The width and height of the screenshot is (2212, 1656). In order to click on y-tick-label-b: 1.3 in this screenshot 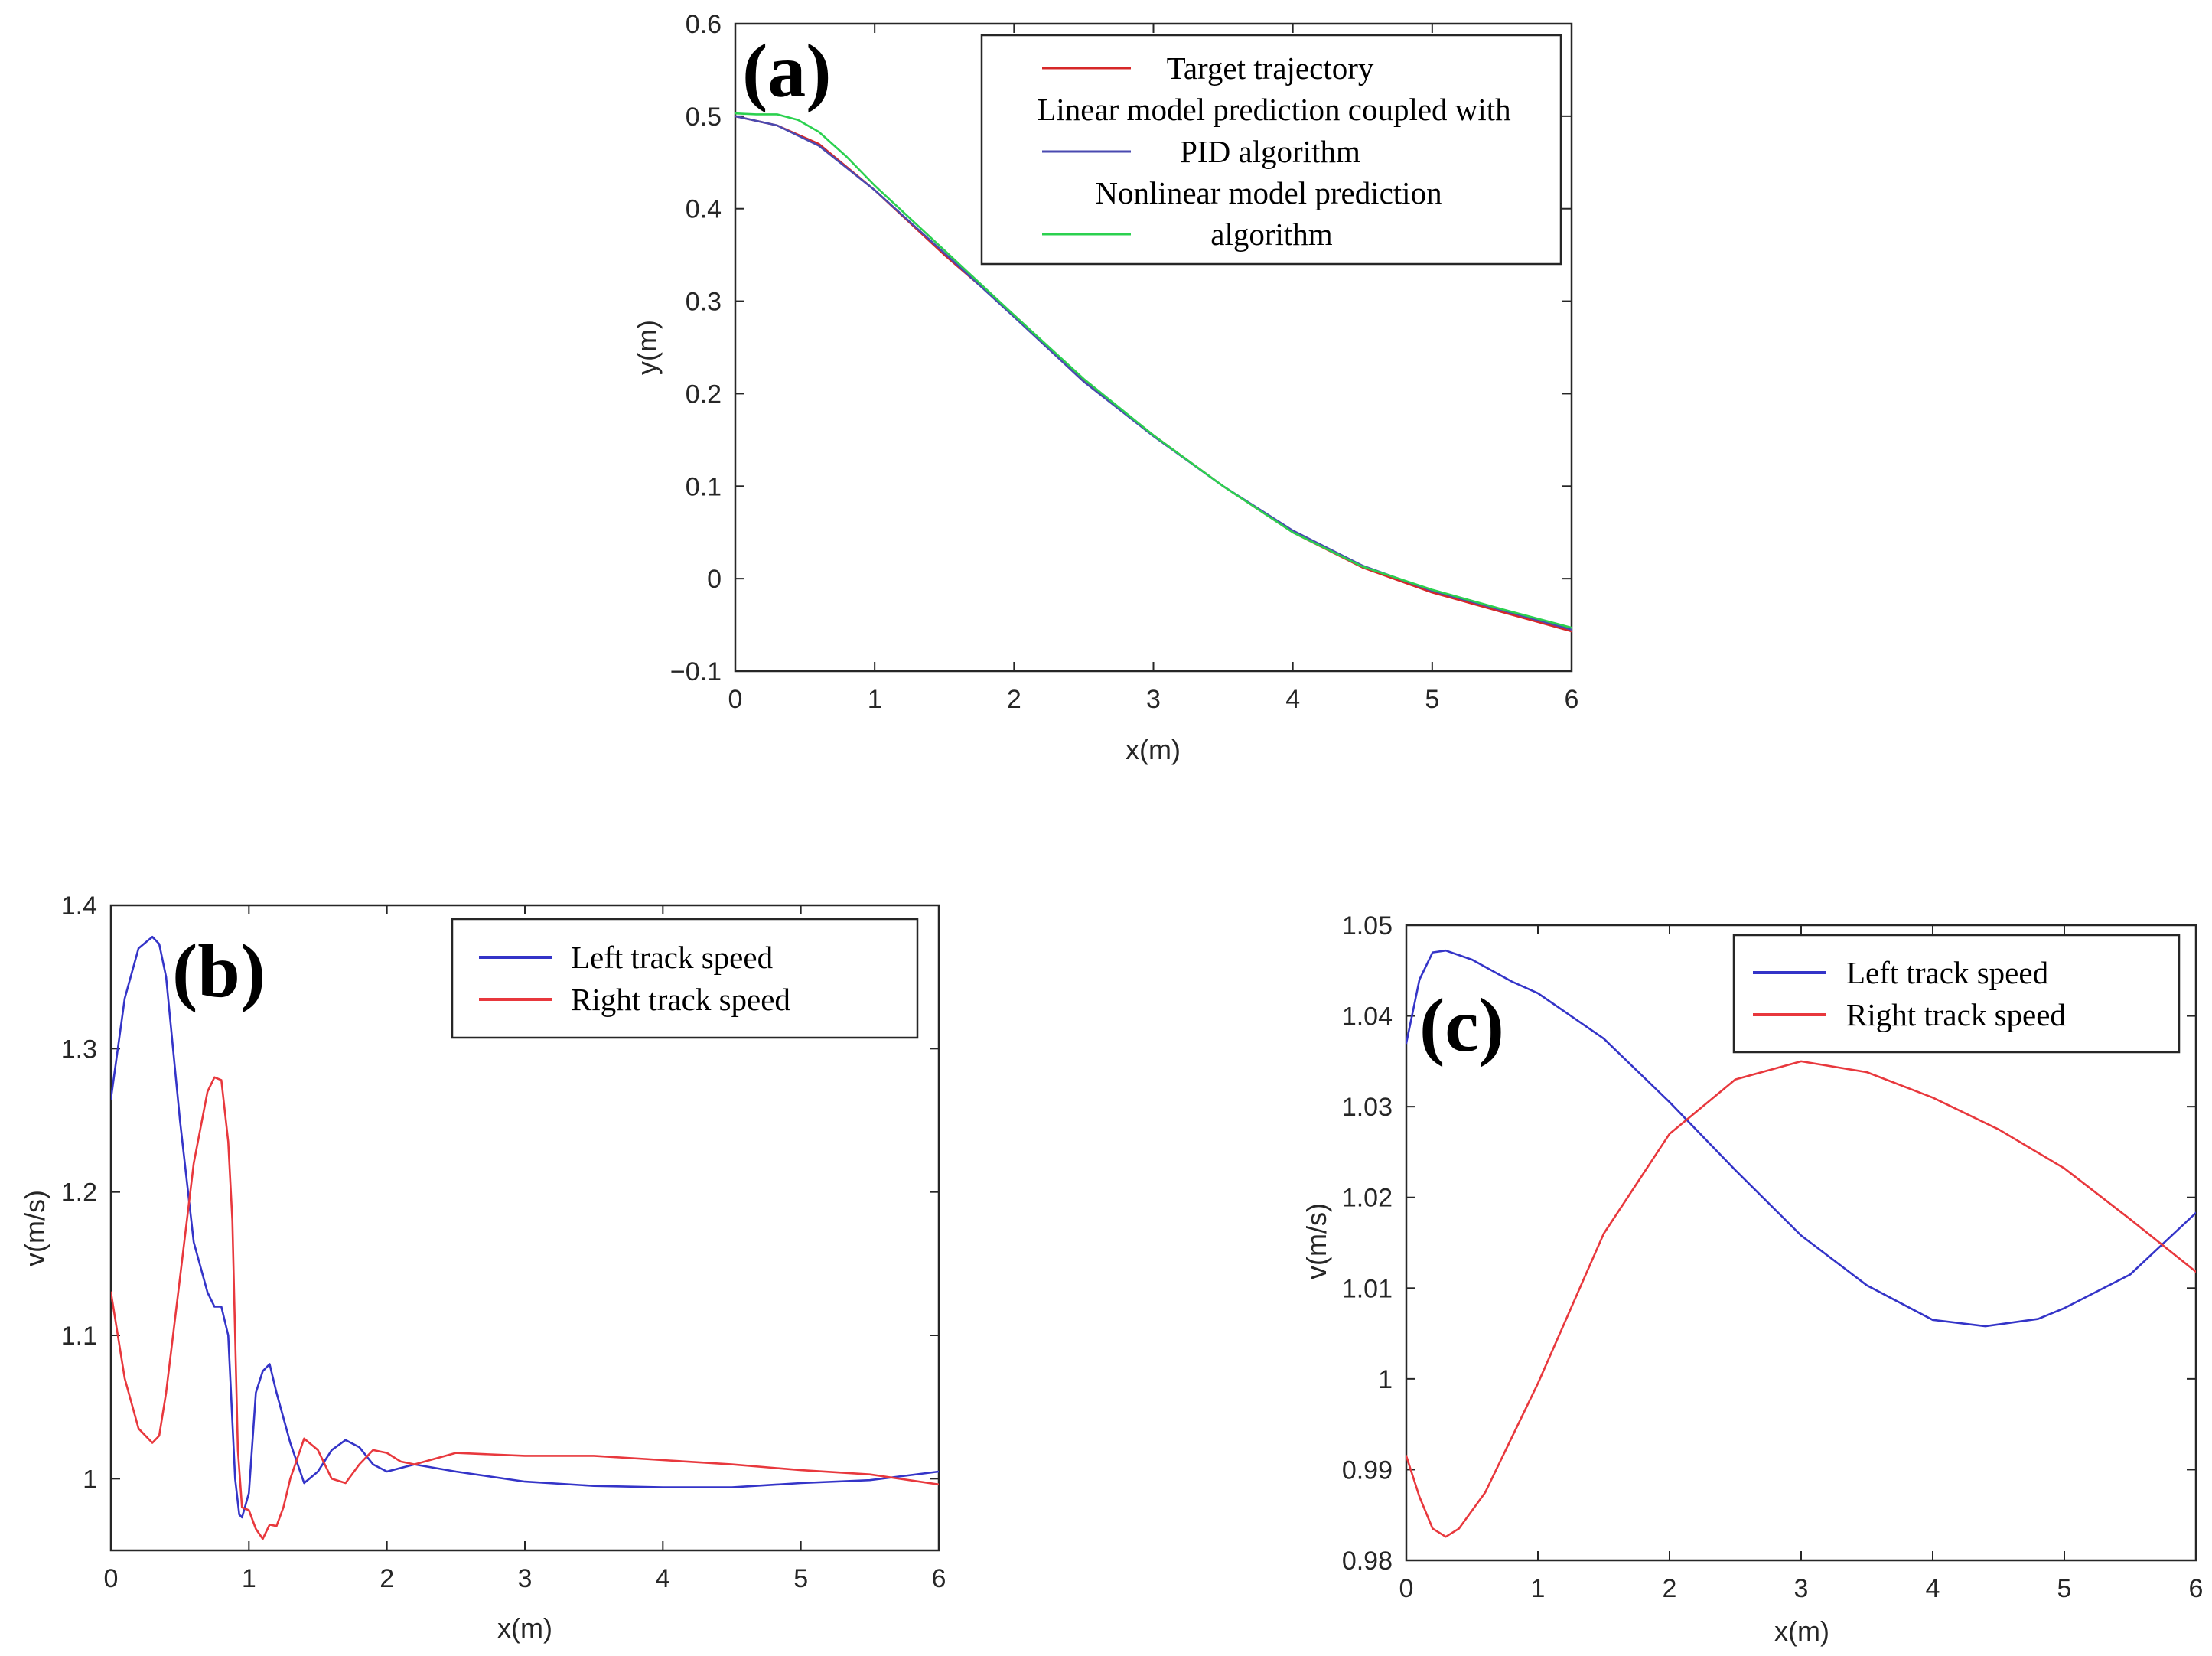, I will do `click(79, 1049)`.